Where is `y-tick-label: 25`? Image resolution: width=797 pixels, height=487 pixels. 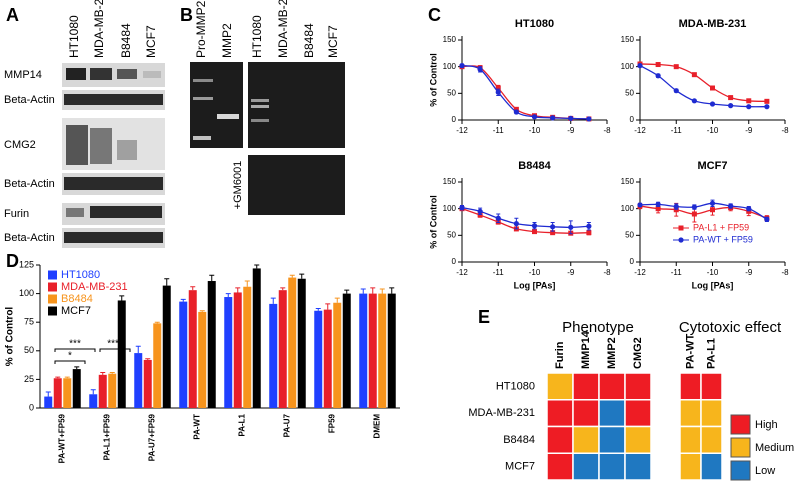
y-tick-label: 25 is located at coordinates (29, 379).